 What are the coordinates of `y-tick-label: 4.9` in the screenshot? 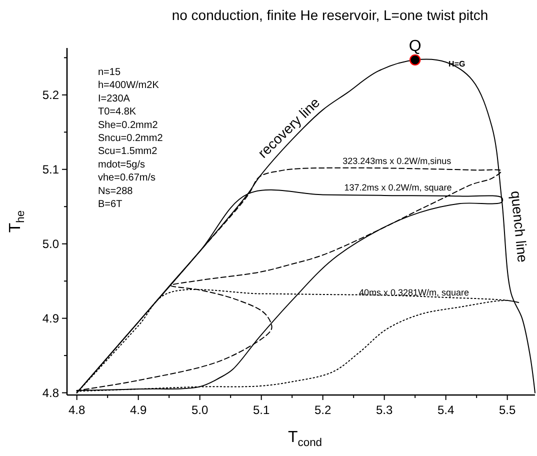 It's located at (51, 318).